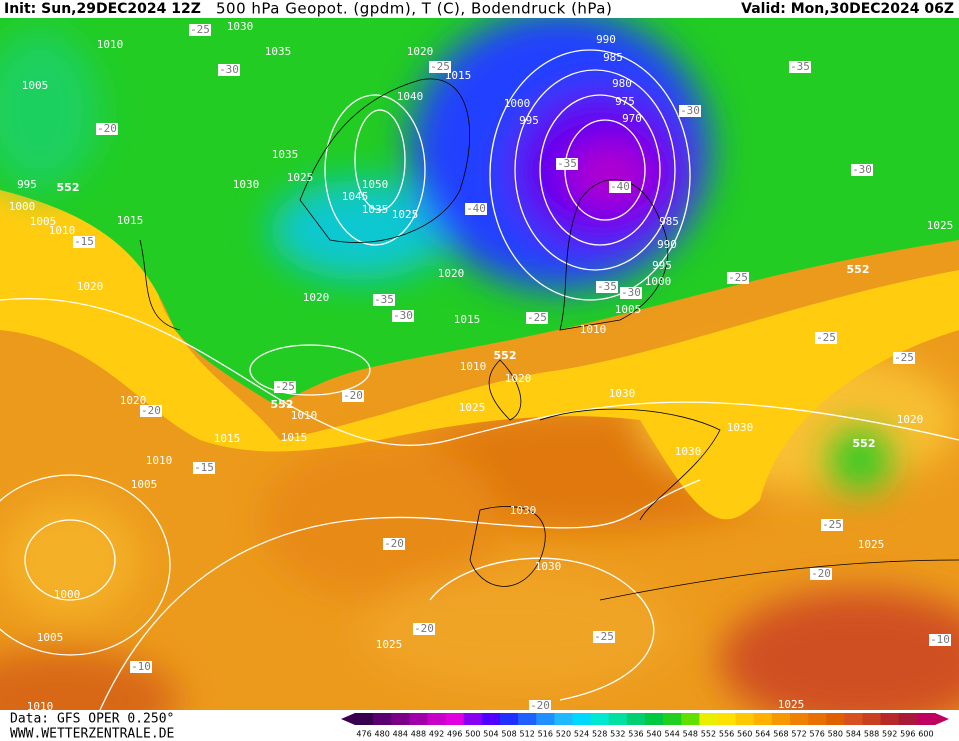 This screenshot has width=959, height=741. Describe the element at coordinates (653, 734) in the screenshot. I see `colorbar-tick-label: 540` at that location.